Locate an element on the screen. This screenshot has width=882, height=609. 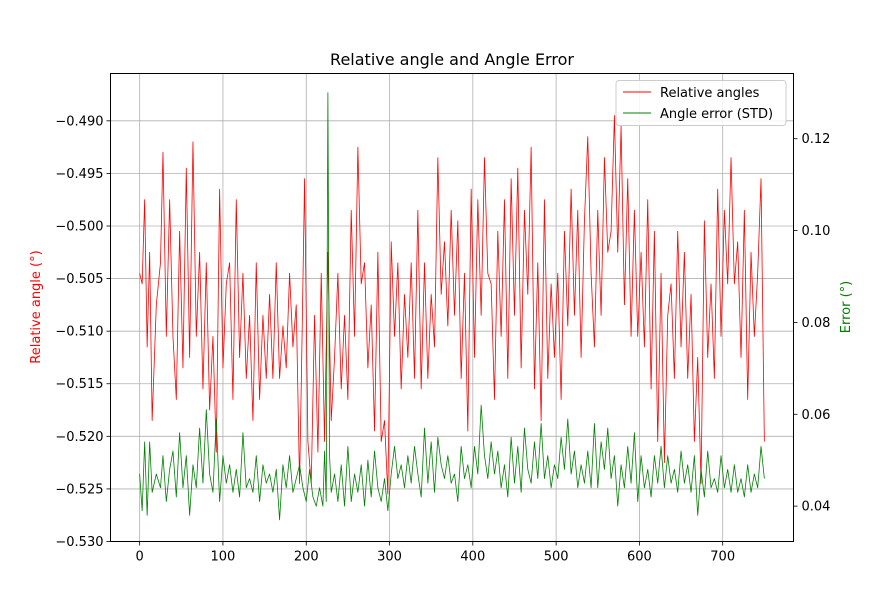
legend-box is located at coordinates (701, 103).